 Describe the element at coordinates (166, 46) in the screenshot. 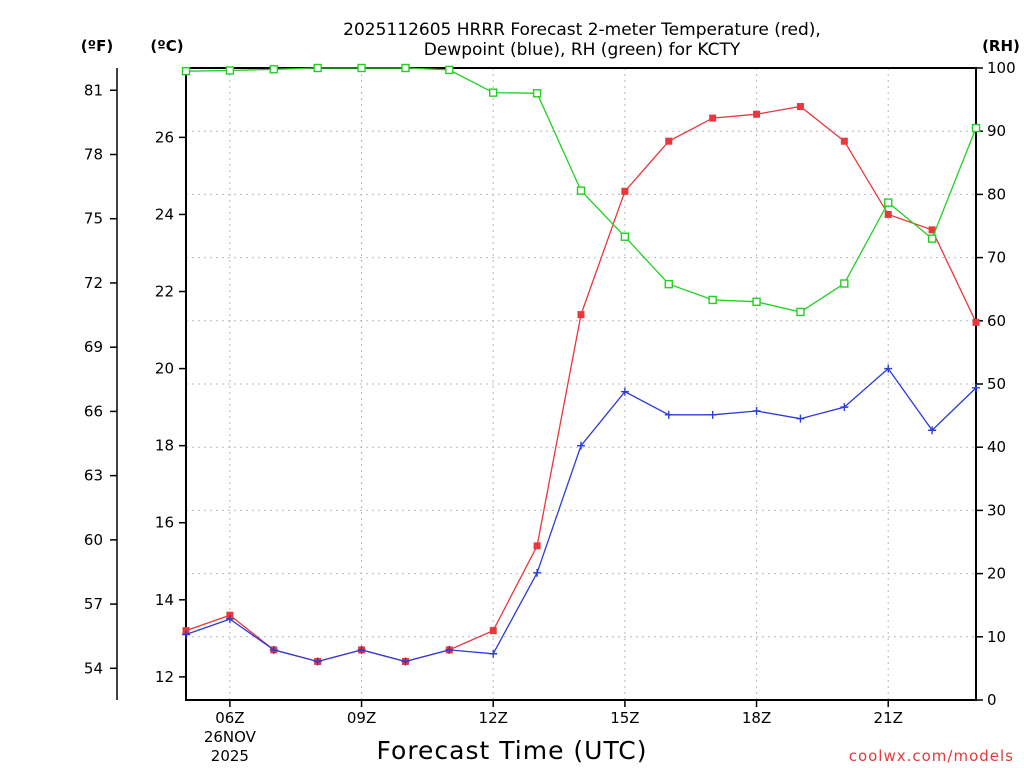

I see `celsius-unit-label: (ºC)` at that location.